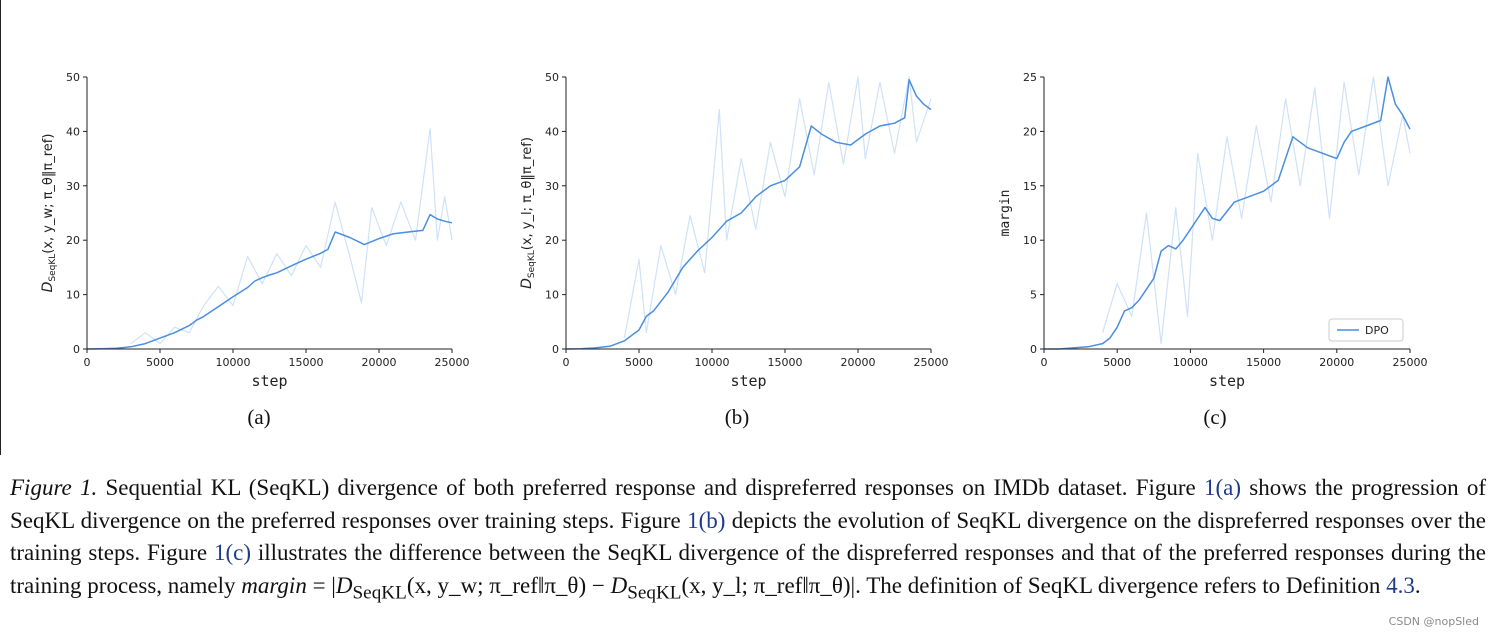  What do you see at coordinates (737, 417) in the screenshot?
I see `panel-label: (b)` at bounding box center [737, 417].